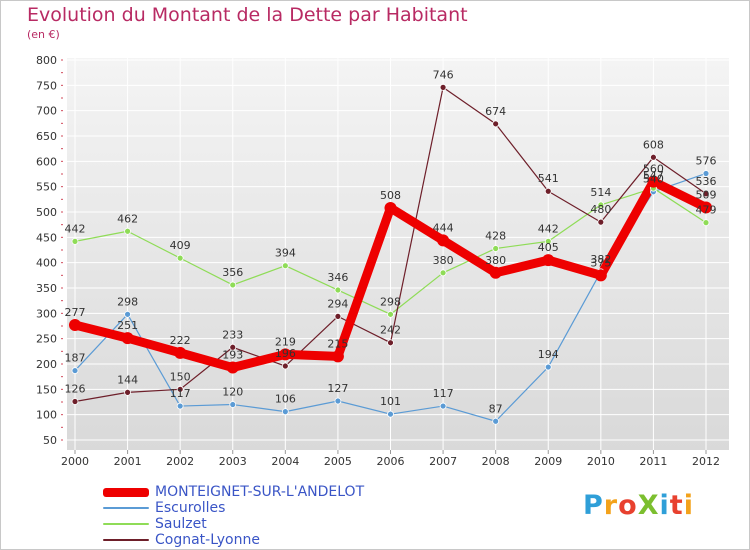 This screenshot has width=750, height=550. I want to click on data-label: 382, so click(600, 259).